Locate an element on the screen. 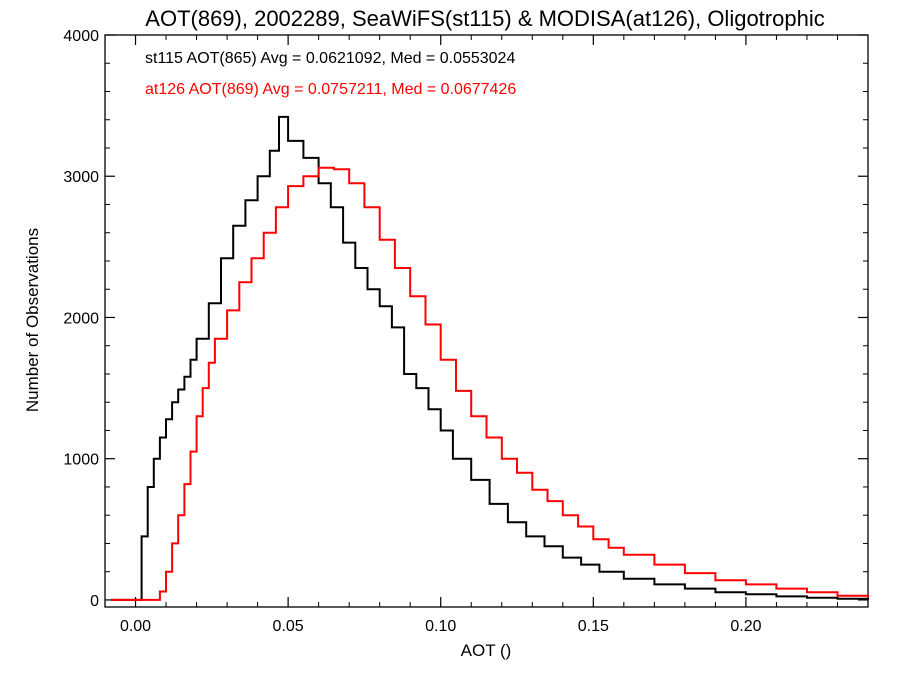  y-tick-label: 2000 is located at coordinates (81, 318).